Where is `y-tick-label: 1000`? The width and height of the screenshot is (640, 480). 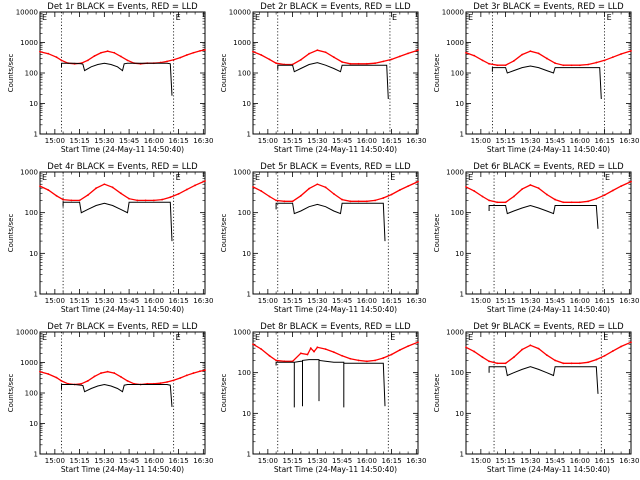
y-tick-label: 1000 is located at coordinates (242, 43).